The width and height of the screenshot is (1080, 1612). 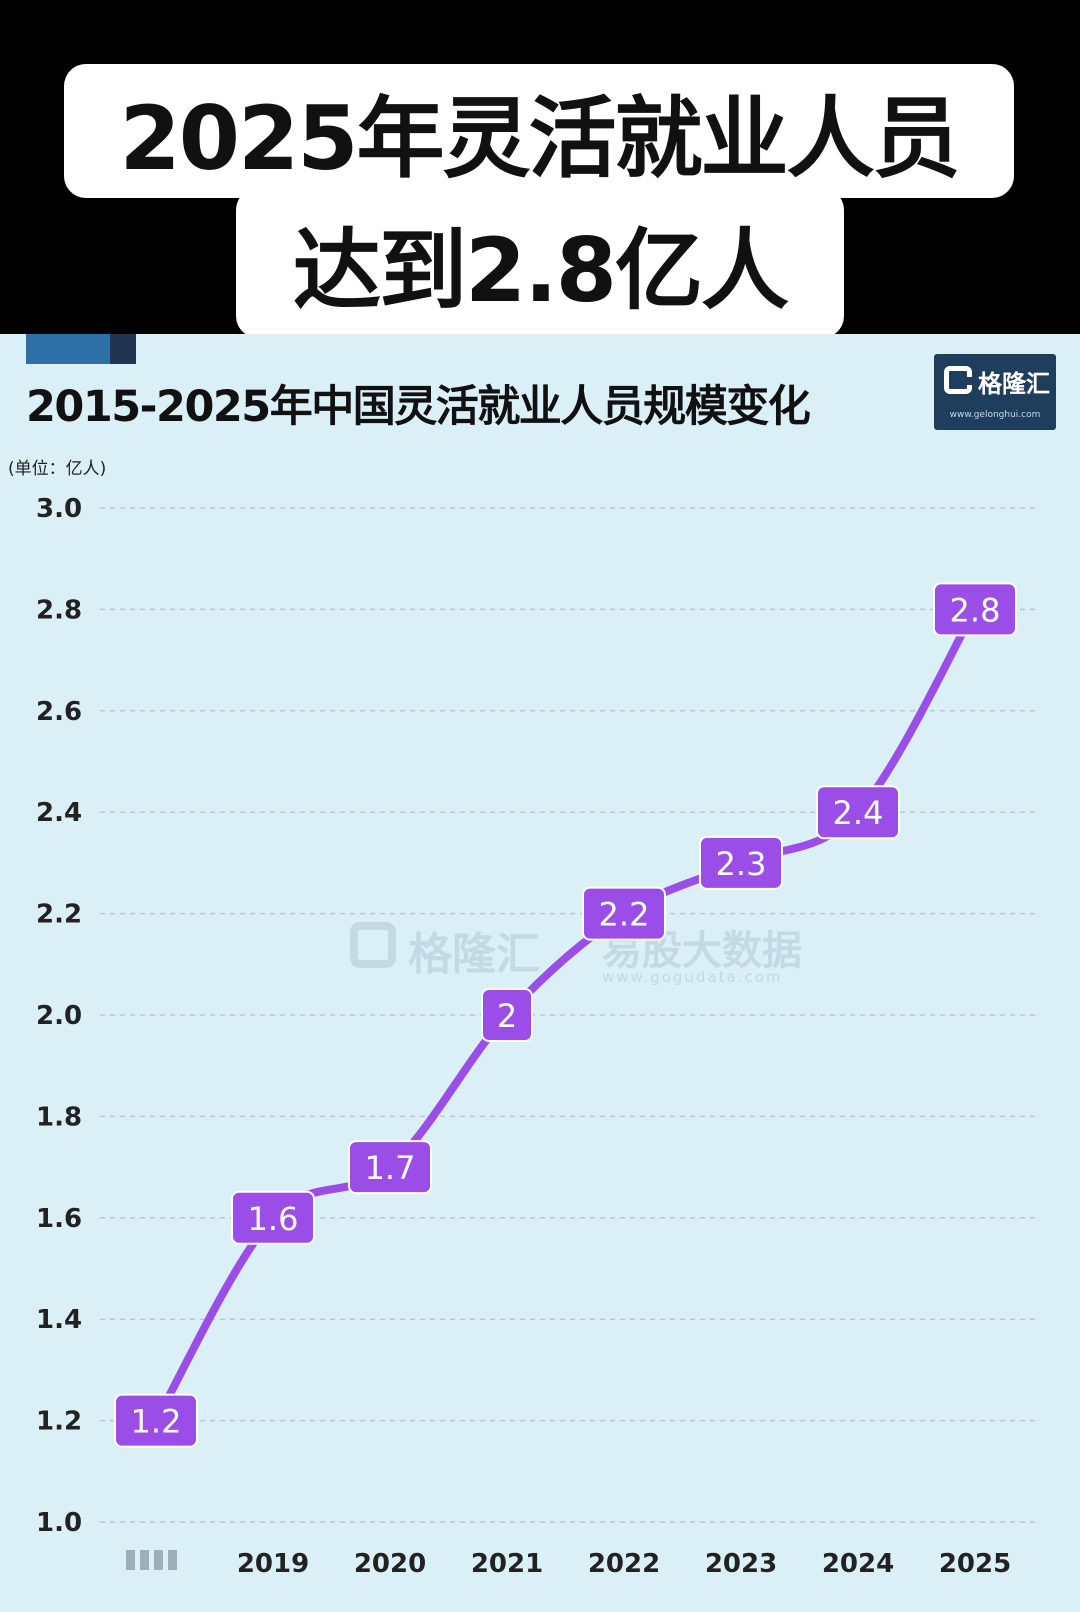 What do you see at coordinates (59, 1320) in the screenshot?
I see `y-tick-label: 1.4` at bounding box center [59, 1320].